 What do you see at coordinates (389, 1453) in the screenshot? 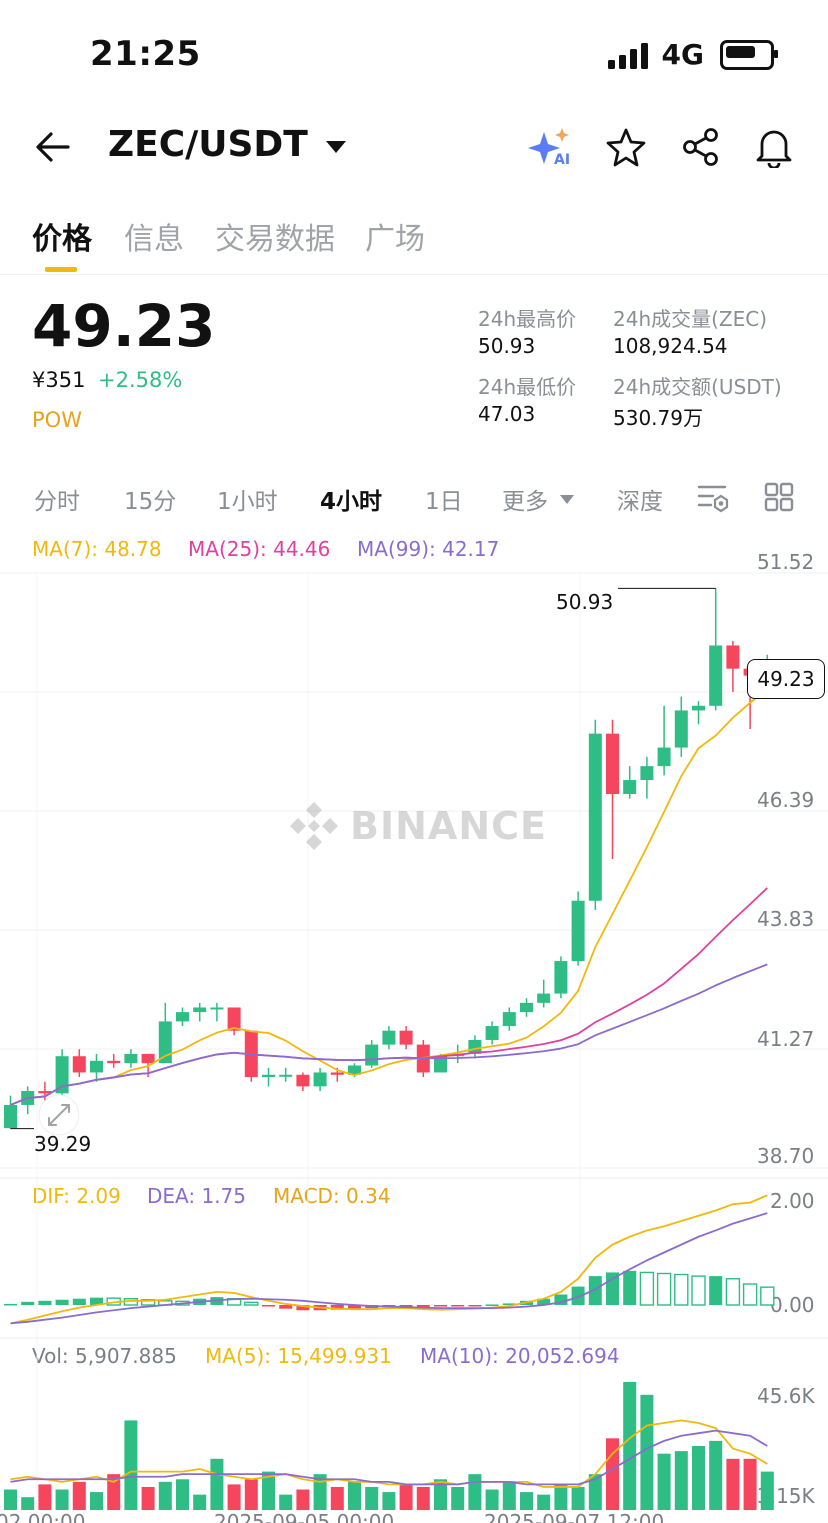
I see `volume-ma5-line` at bounding box center [389, 1453].